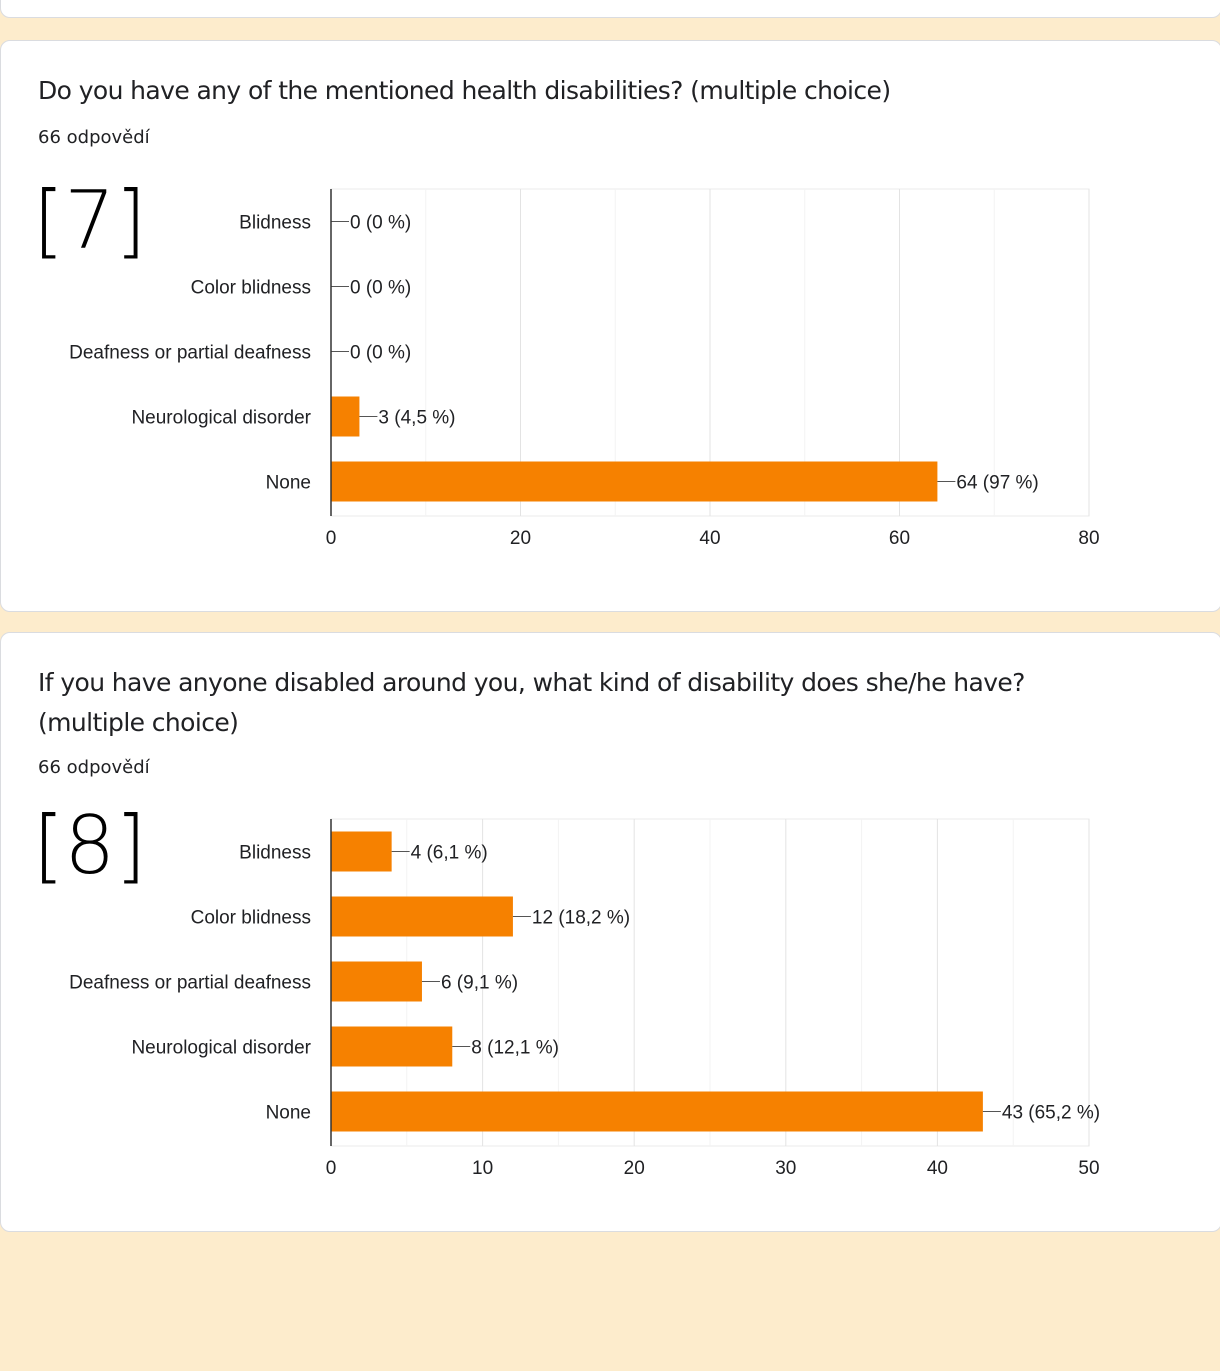 This screenshot has width=1220, height=1371. I want to click on data-label: 4 (6,1 %), so click(449, 853).